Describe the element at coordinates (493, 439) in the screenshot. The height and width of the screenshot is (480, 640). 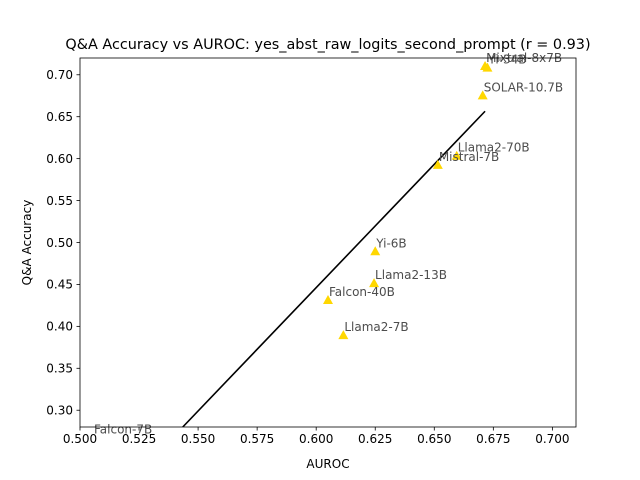
I see `x-tick-label: 0.675` at that location.